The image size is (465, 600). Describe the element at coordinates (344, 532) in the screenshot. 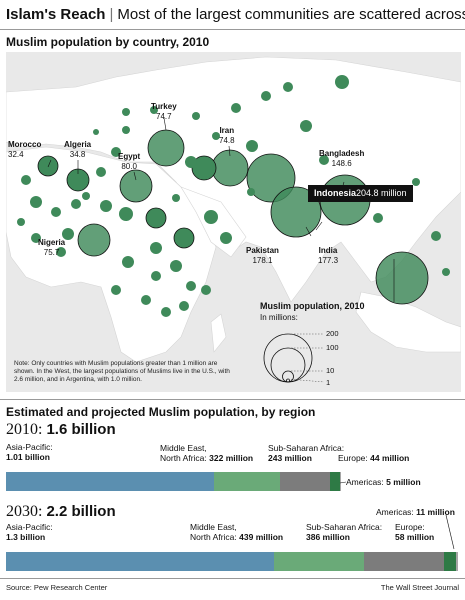

I see `label-2030-ssa: Sub-Saharan Africa: 386 million` at that location.